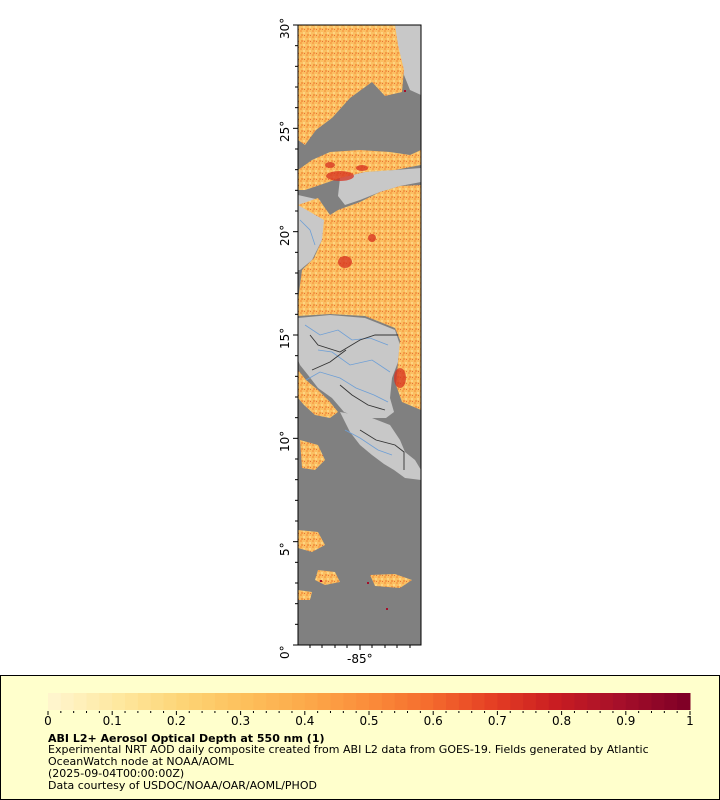  What do you see at coordinates (626, 721) in the screenshot?
I see `colorbar-tick-label: 0.9` at bounding box center [626, 721].